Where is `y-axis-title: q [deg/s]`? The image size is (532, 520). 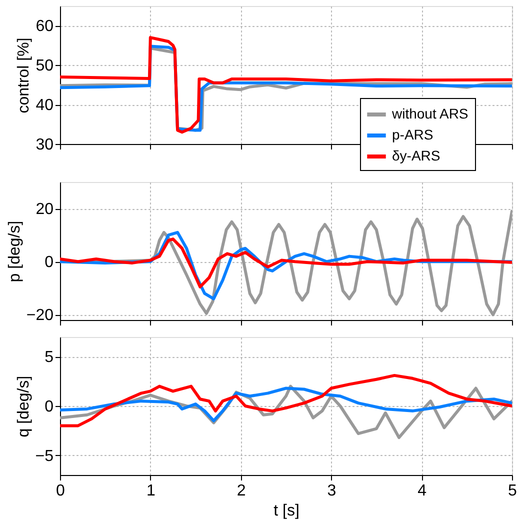
y-axis-title: q [deg/s] is located at coordinates (23, 407).